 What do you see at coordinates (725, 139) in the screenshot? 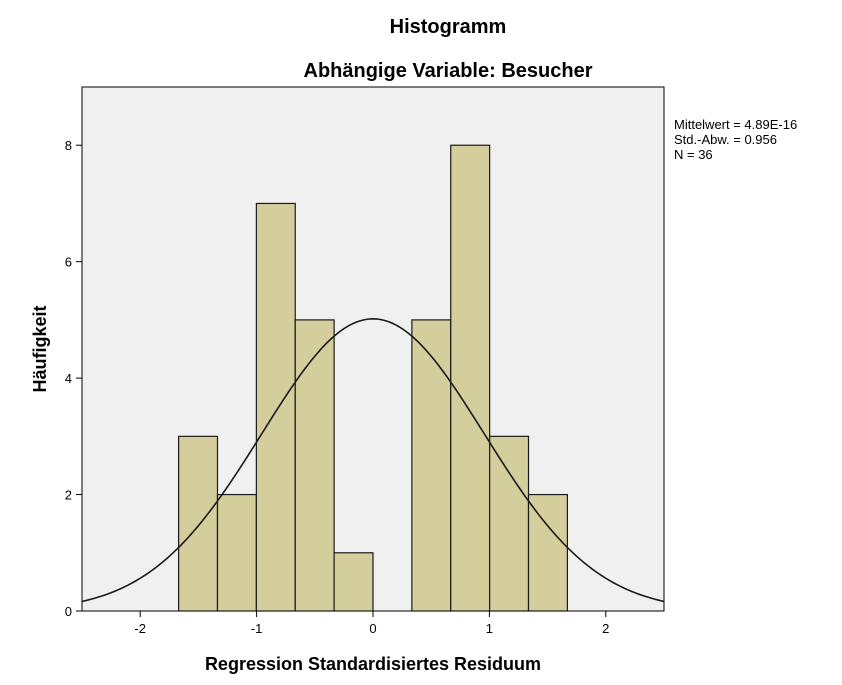
I see `stats-std: Std.-Abw. = 0.956` at bounding box center [725, 139].